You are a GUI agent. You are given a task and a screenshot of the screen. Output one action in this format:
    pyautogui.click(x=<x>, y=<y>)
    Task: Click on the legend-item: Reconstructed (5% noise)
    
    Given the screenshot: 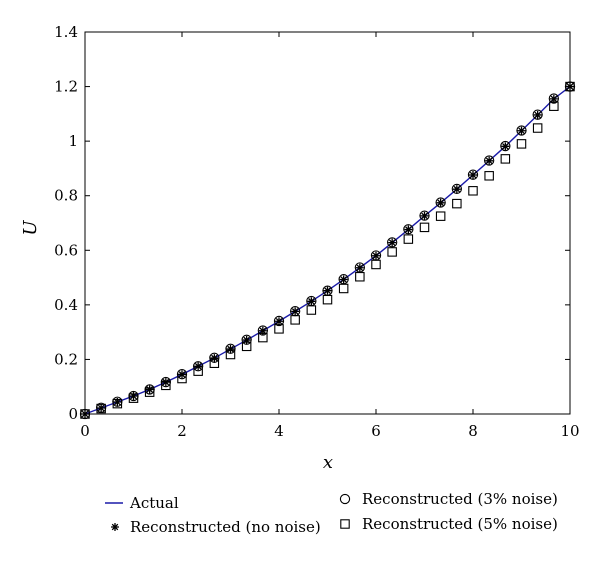 What is the action you would take?
    pyautogui.click(x=449, y=524)
    